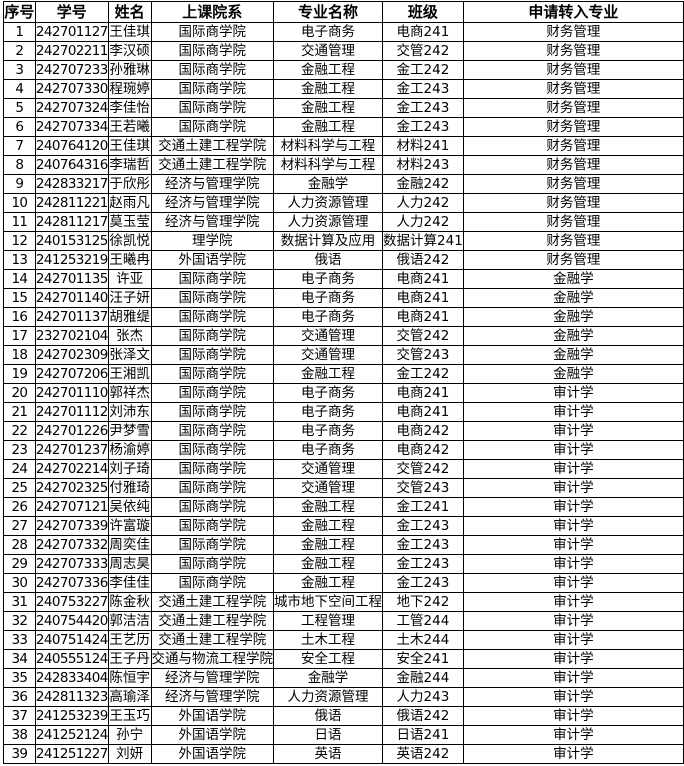  What do you see at coordinates (343, 450) in the screenshot?
I see `table-row: 23 242701237 杨渝婷 国际商学院 电子商务 电商242 审计学` at bounding box center [343, 450].